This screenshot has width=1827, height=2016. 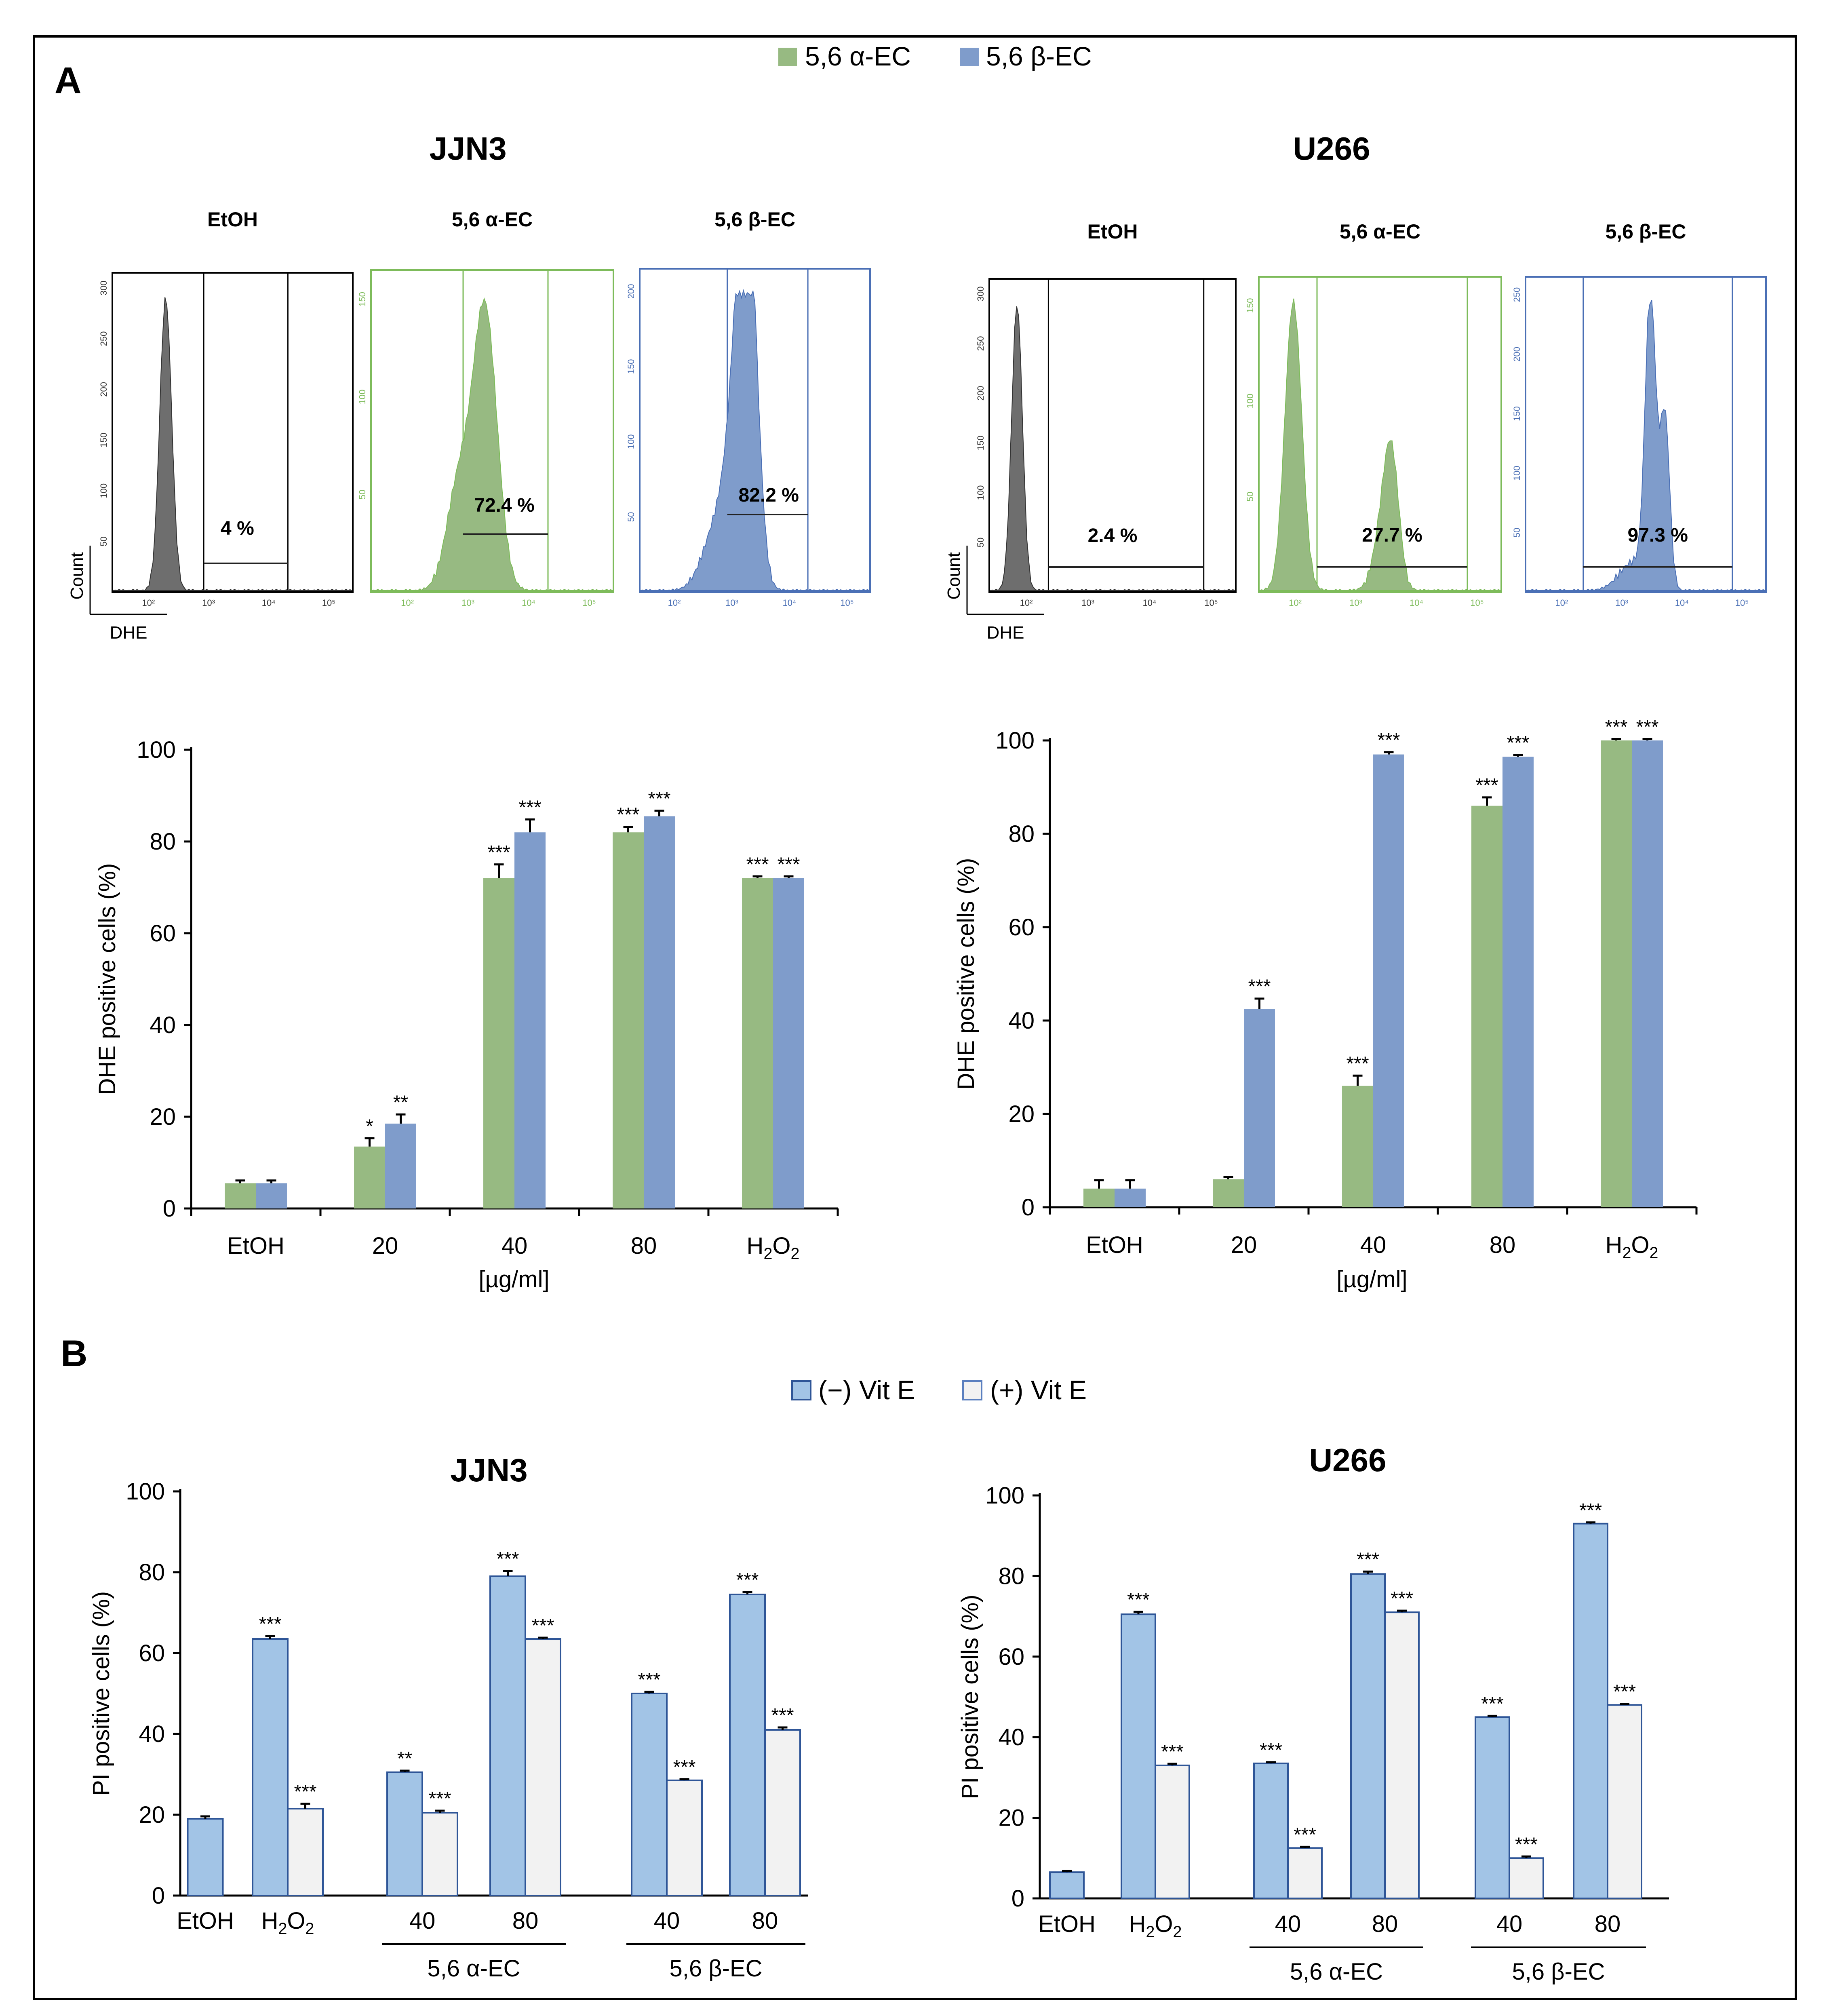 I want to click on histogram-y-tick-label: 250, so click(x=981, y=343).